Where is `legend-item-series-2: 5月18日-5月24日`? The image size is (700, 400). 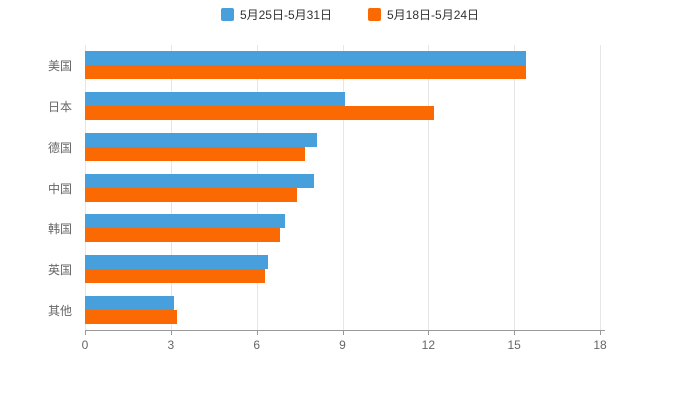 legend-item-series-2: 5月18日-5月24日 is located at coordinates (423, 14).